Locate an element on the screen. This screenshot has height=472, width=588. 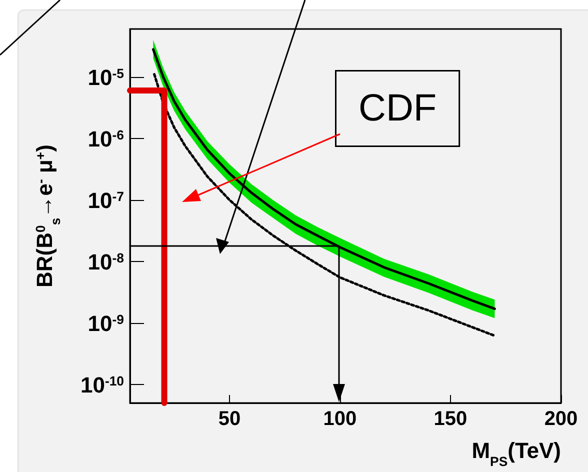
y-tick-label: 10$^{-8}$ is located at coordinates (106, 261).